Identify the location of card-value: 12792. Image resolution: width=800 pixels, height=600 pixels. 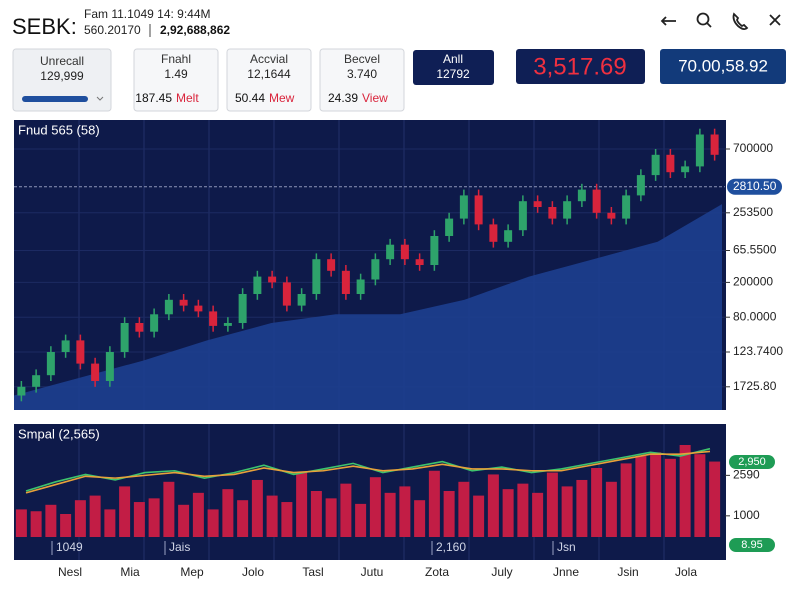
(453, 74).